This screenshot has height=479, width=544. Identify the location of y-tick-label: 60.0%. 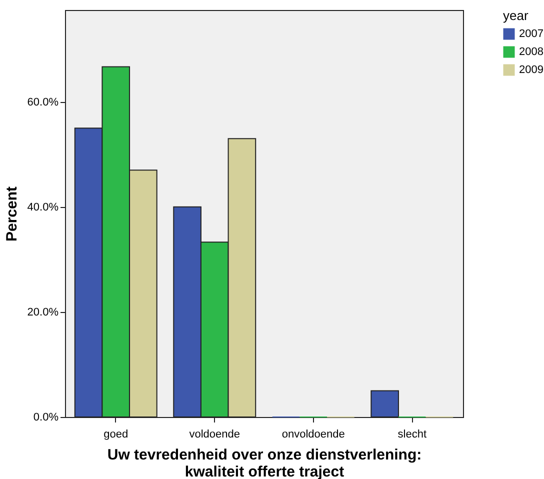
(43, 102).